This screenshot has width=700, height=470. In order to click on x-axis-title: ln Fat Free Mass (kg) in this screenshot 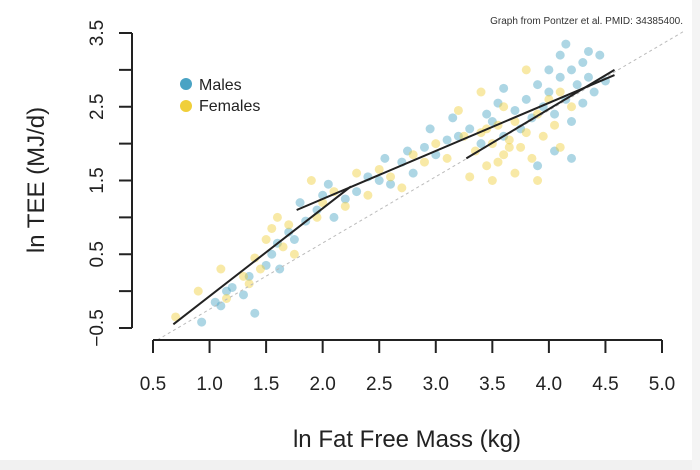, I will do `click(407, 439)`.